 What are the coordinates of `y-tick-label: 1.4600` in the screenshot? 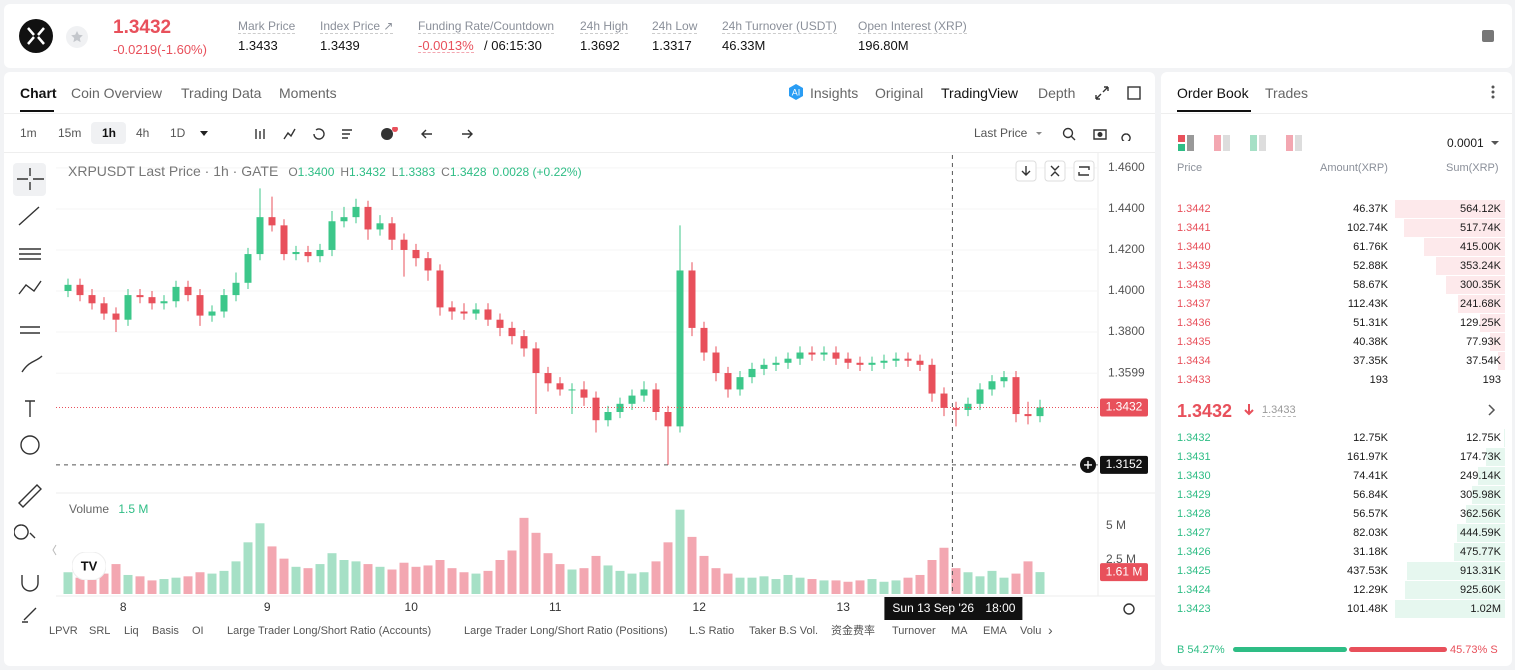 It's located at (1126, 167).